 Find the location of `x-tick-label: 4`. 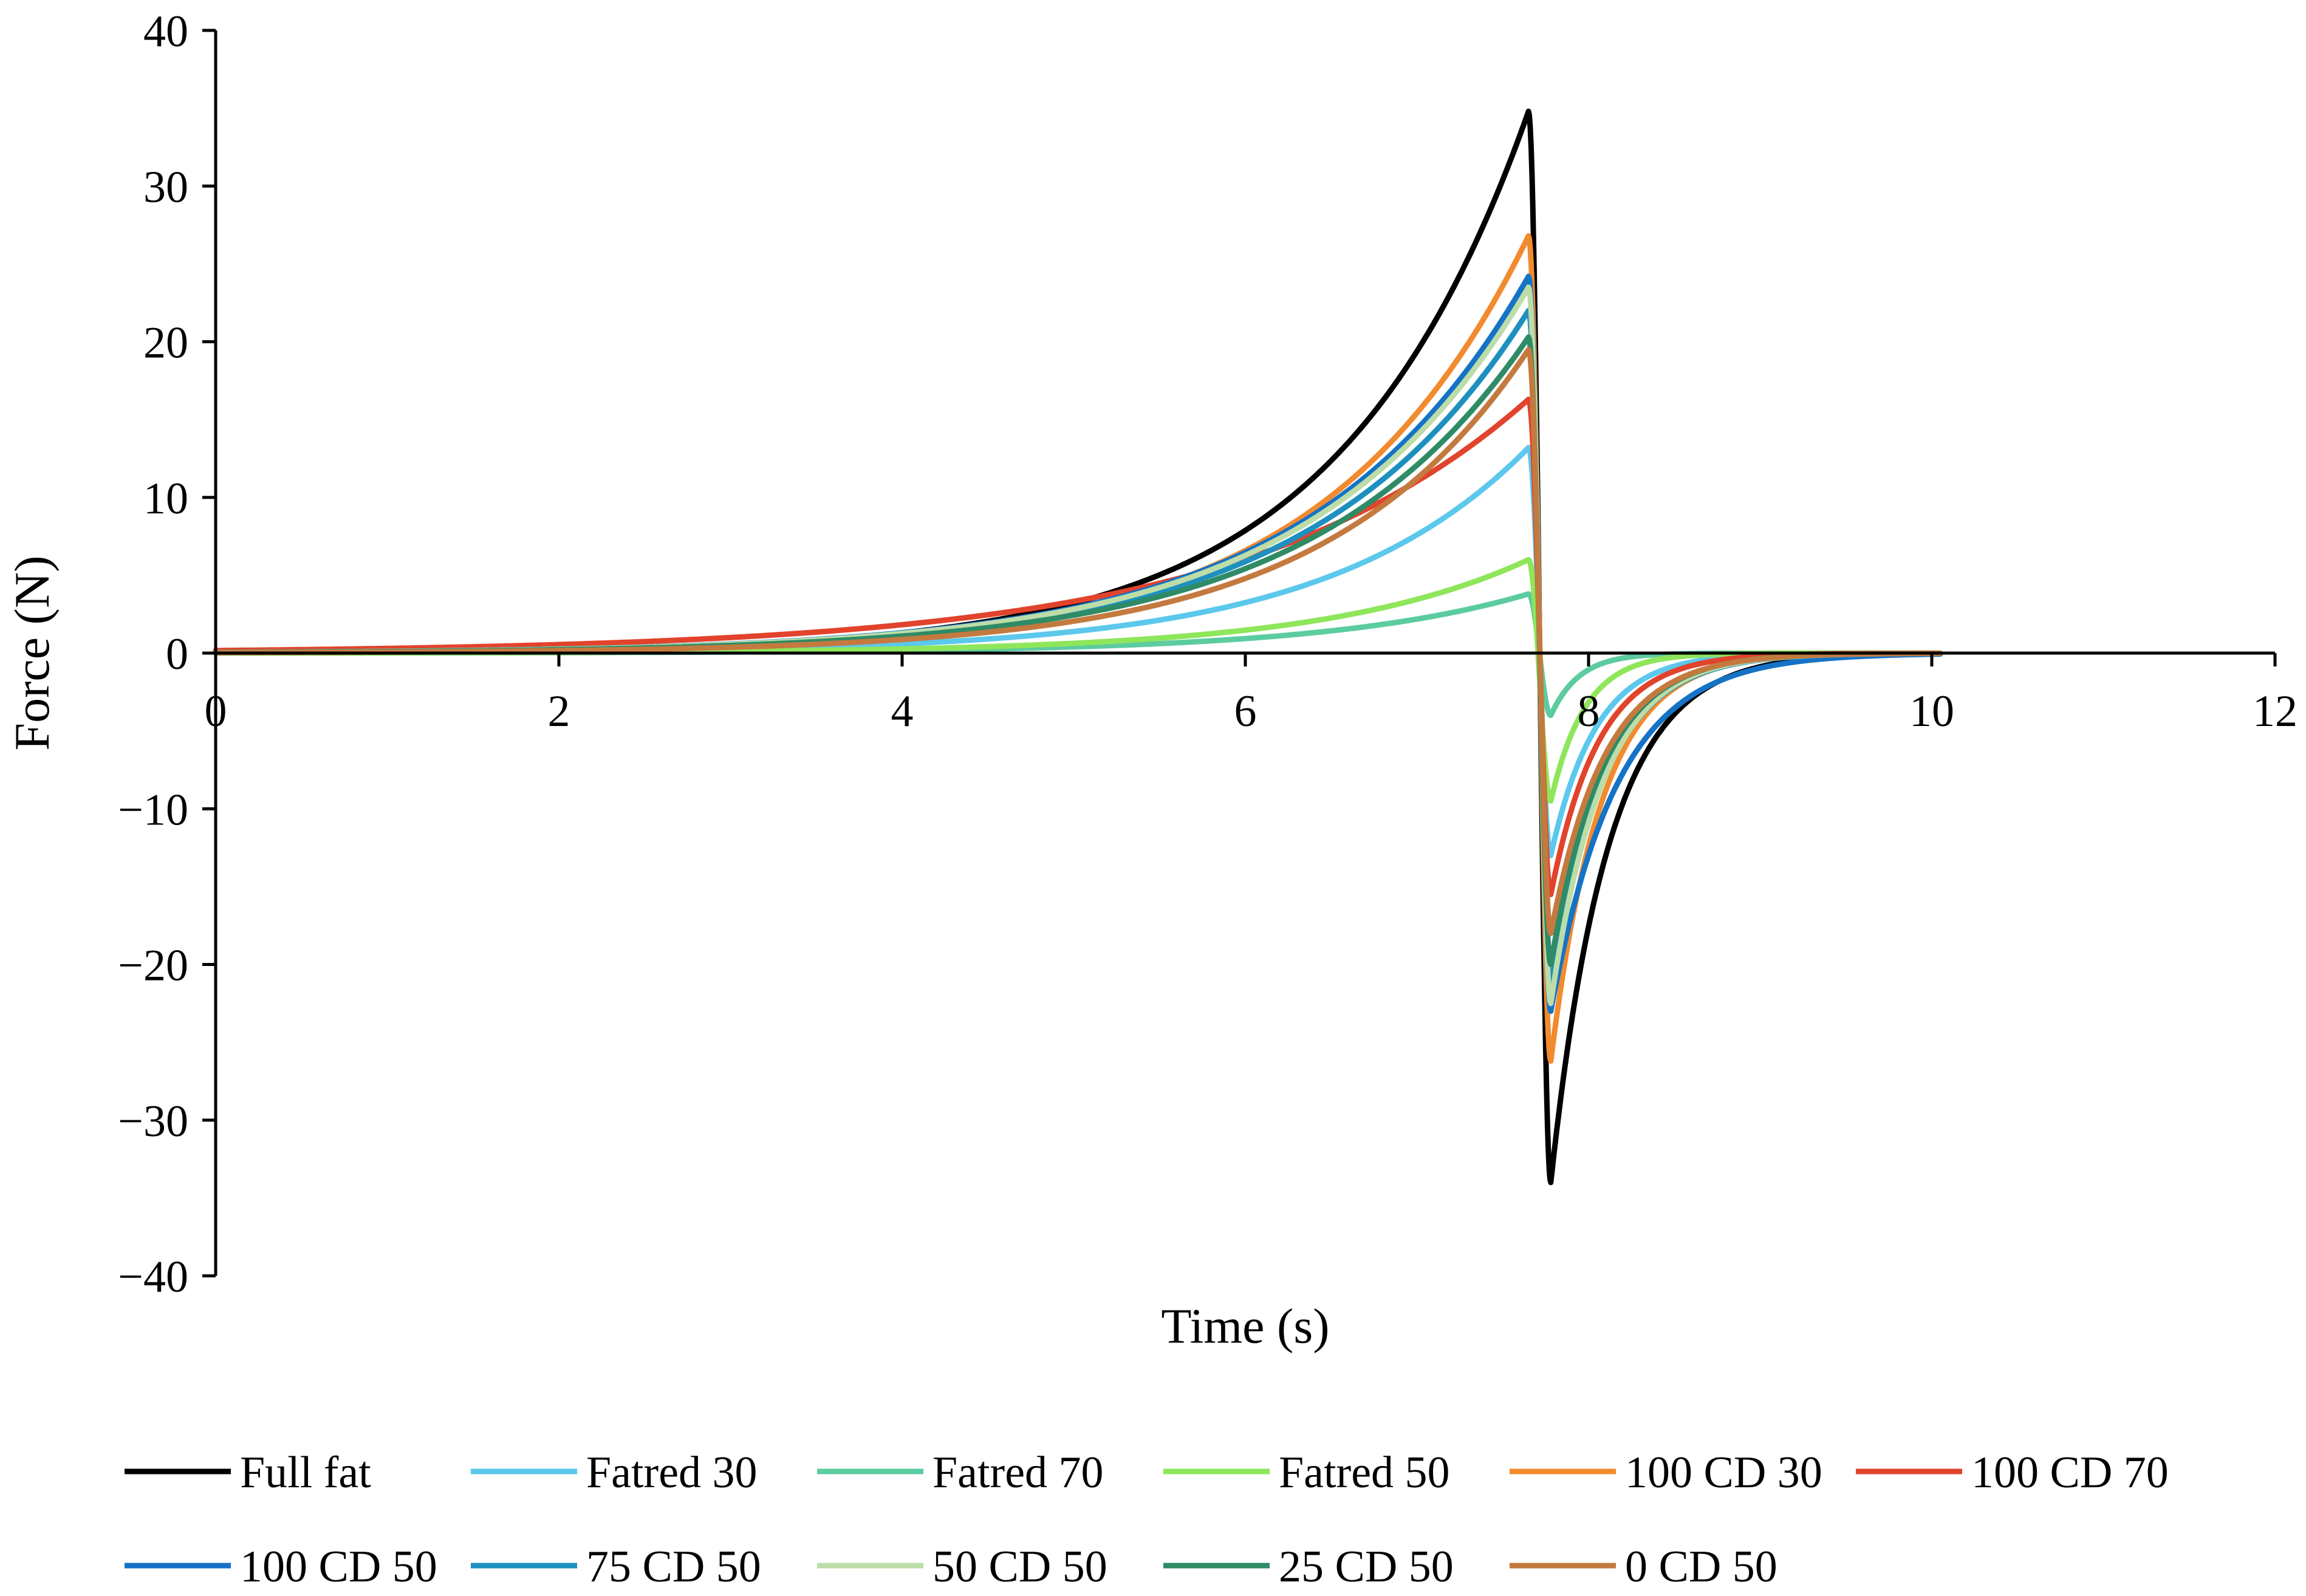

x-tick-label: 4 is located at coordinates (902, 711).